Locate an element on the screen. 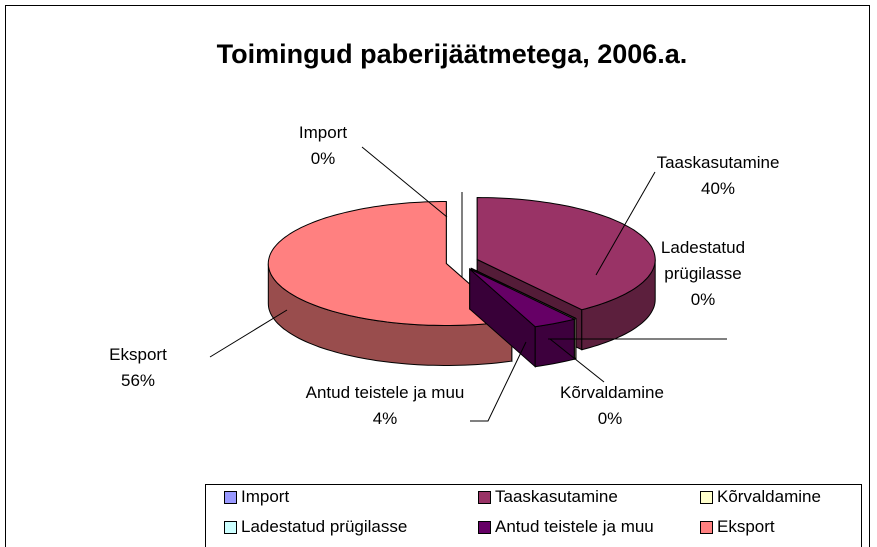 The width and height of the screenshot is (877, 547). data-label: Eksport 56% is located at coordinates (138, 368).